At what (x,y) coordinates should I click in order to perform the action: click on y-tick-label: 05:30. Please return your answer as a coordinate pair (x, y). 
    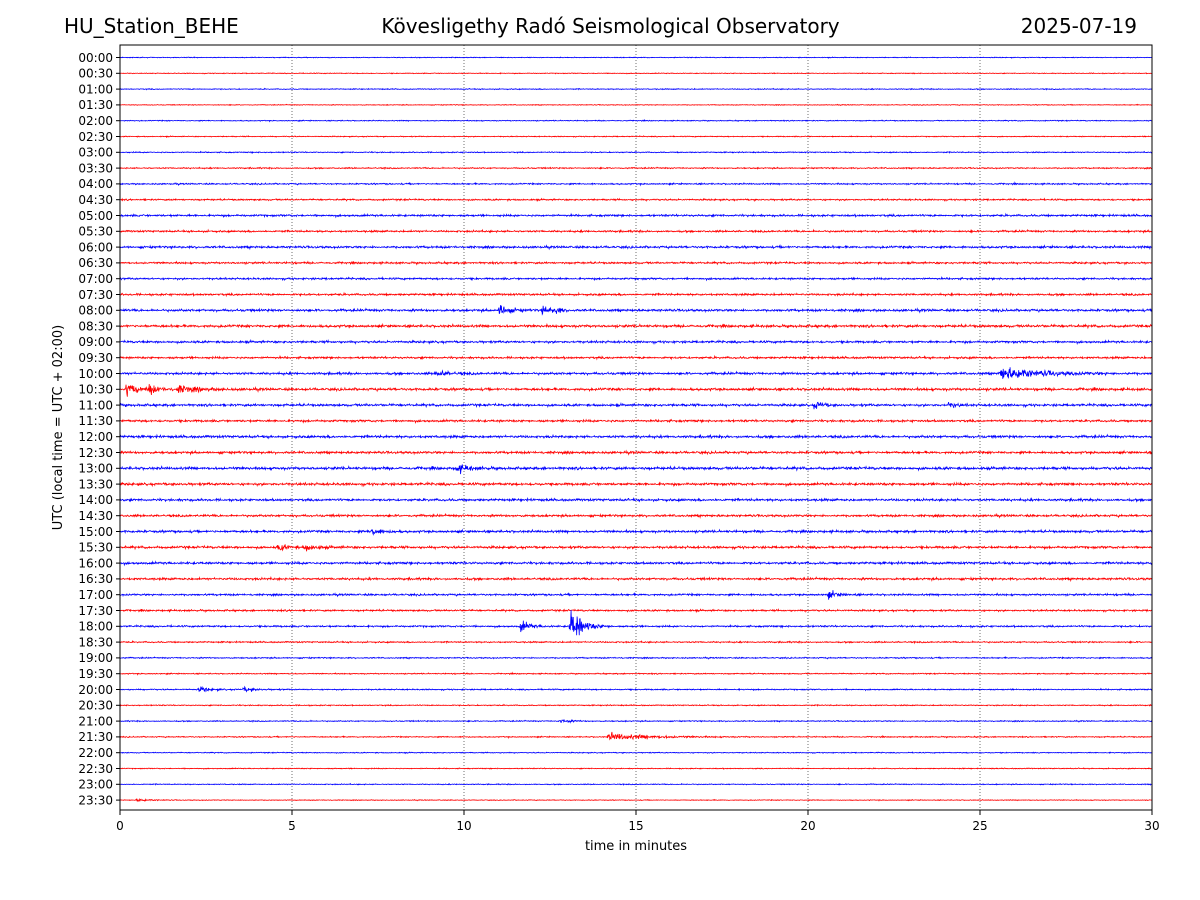
    Looking at the image, I should click on (95, 232).